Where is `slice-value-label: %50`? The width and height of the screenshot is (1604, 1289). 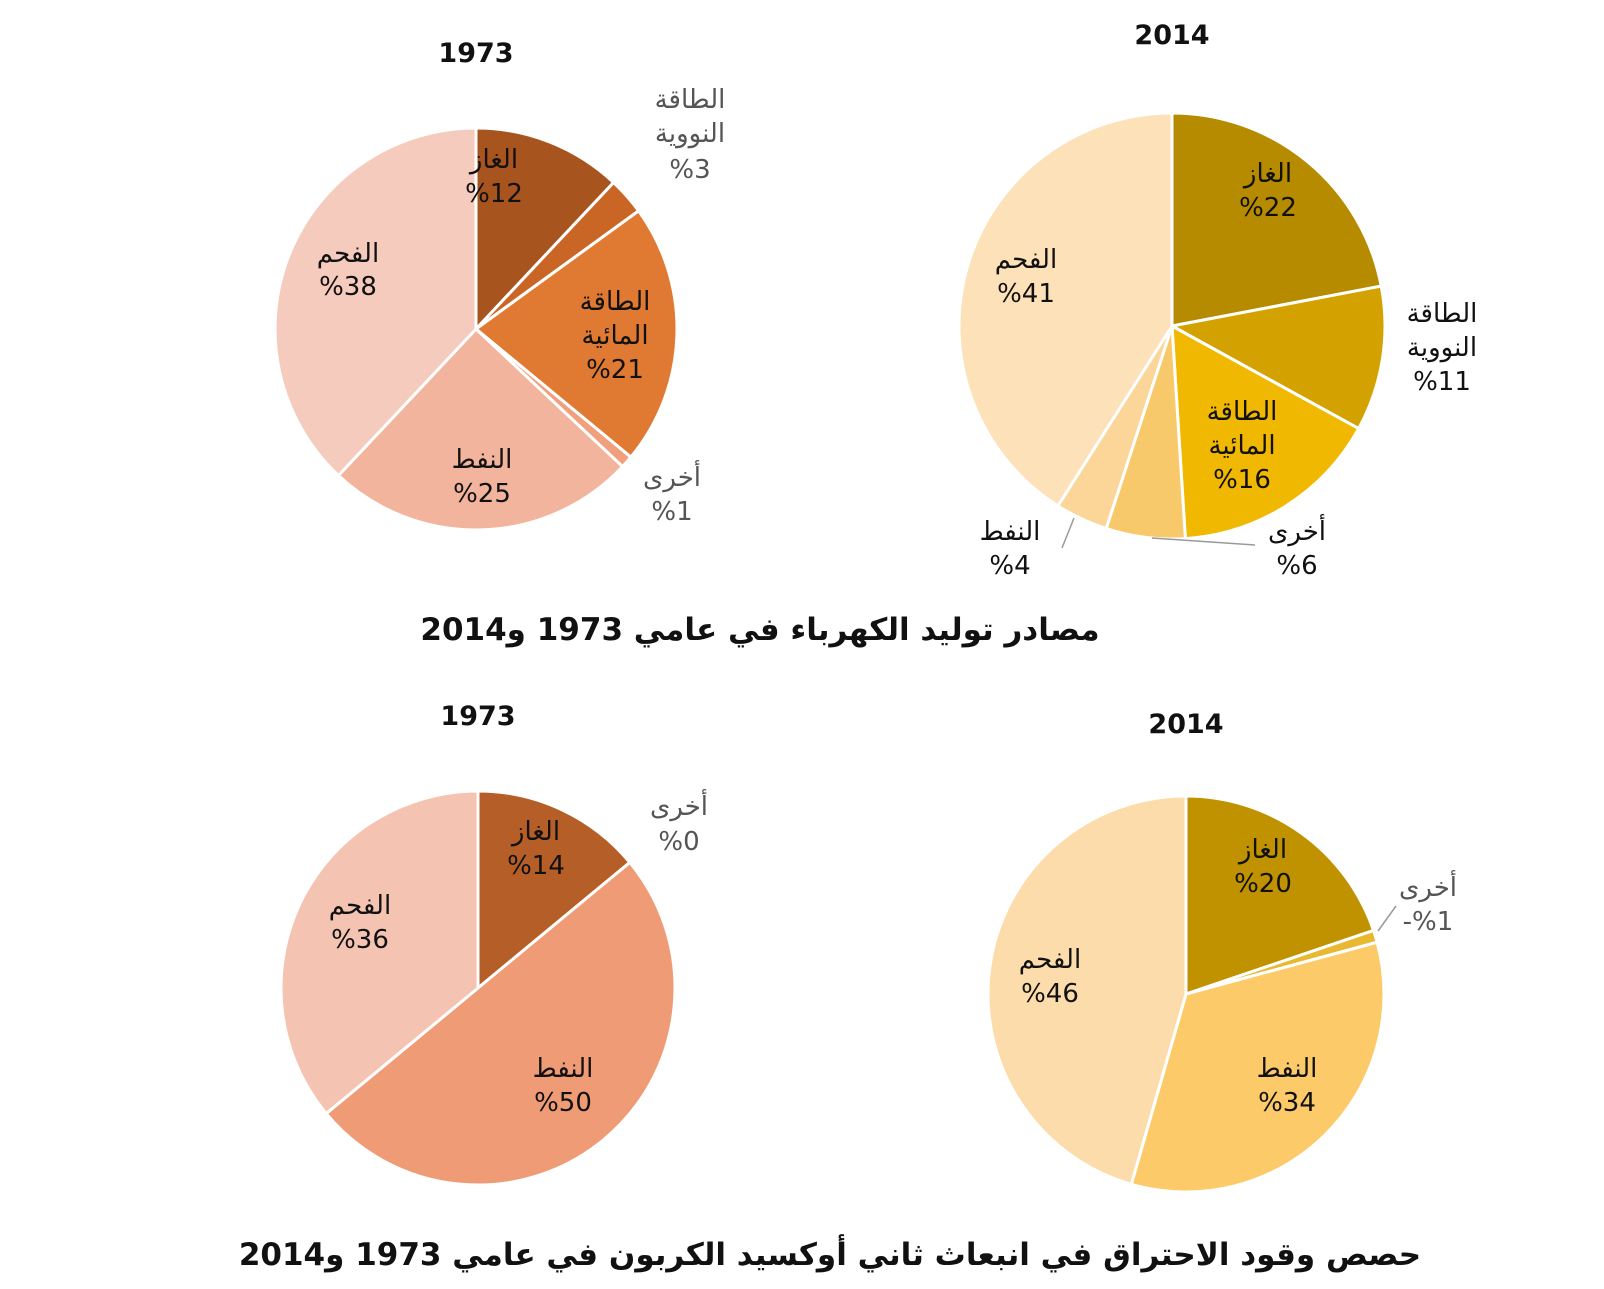 slice-value-label: %50 is located at coordinates (563, 1103).